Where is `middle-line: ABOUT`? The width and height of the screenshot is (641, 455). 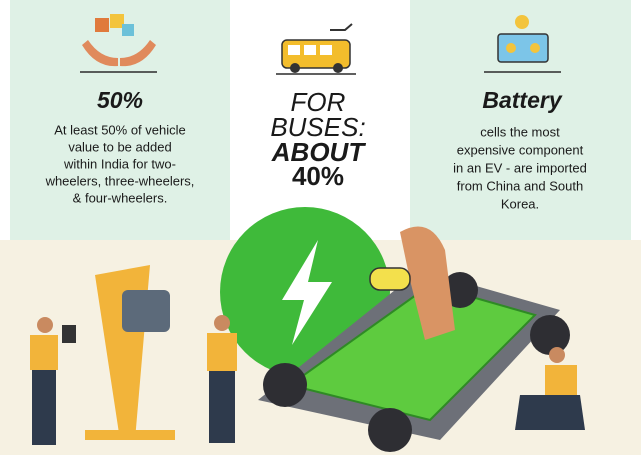
middle-line: ABOUT is located at coordinates (319, 152).